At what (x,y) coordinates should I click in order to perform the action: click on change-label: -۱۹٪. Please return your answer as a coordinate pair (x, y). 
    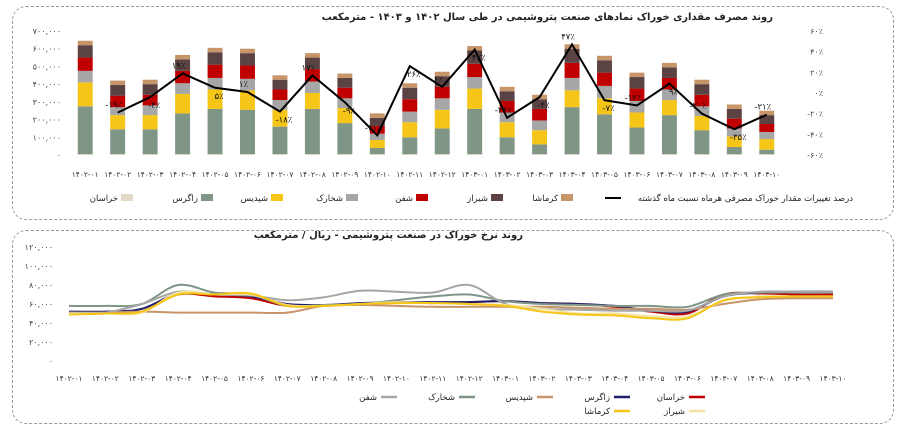
    Looking at the image, I should click on (113, 106).